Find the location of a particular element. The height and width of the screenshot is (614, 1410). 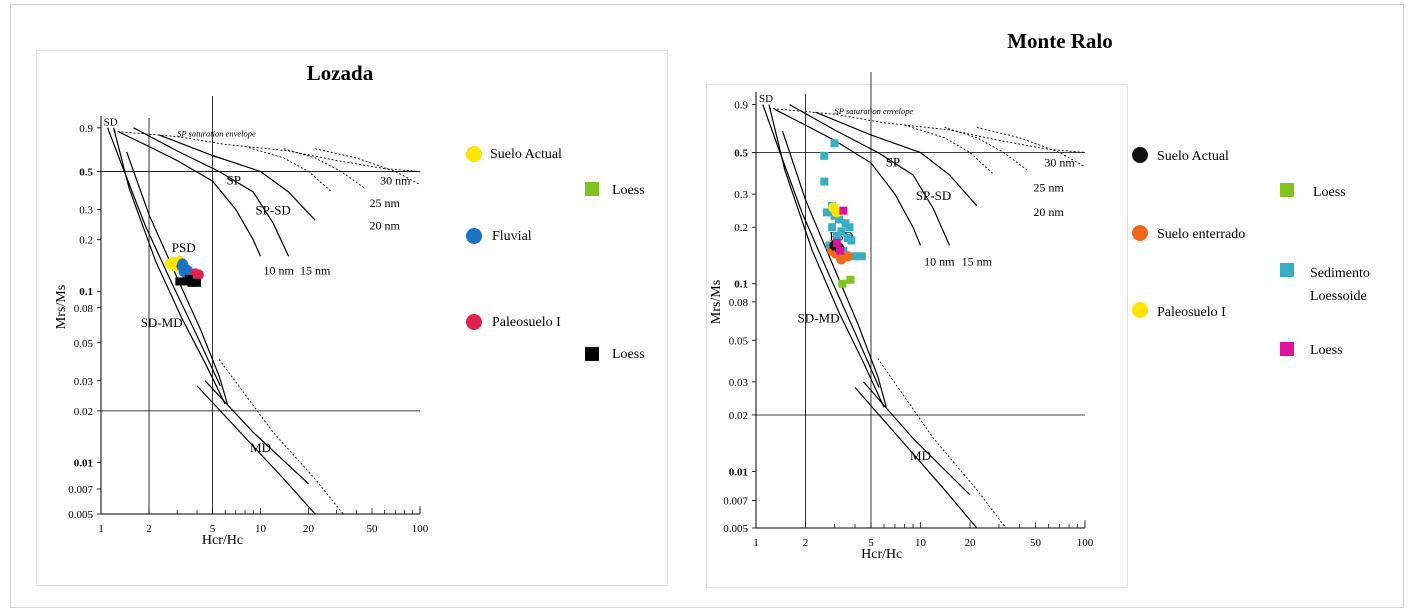

monte-ralo-region-label: SD-MD is located at coordinates (819, 318).